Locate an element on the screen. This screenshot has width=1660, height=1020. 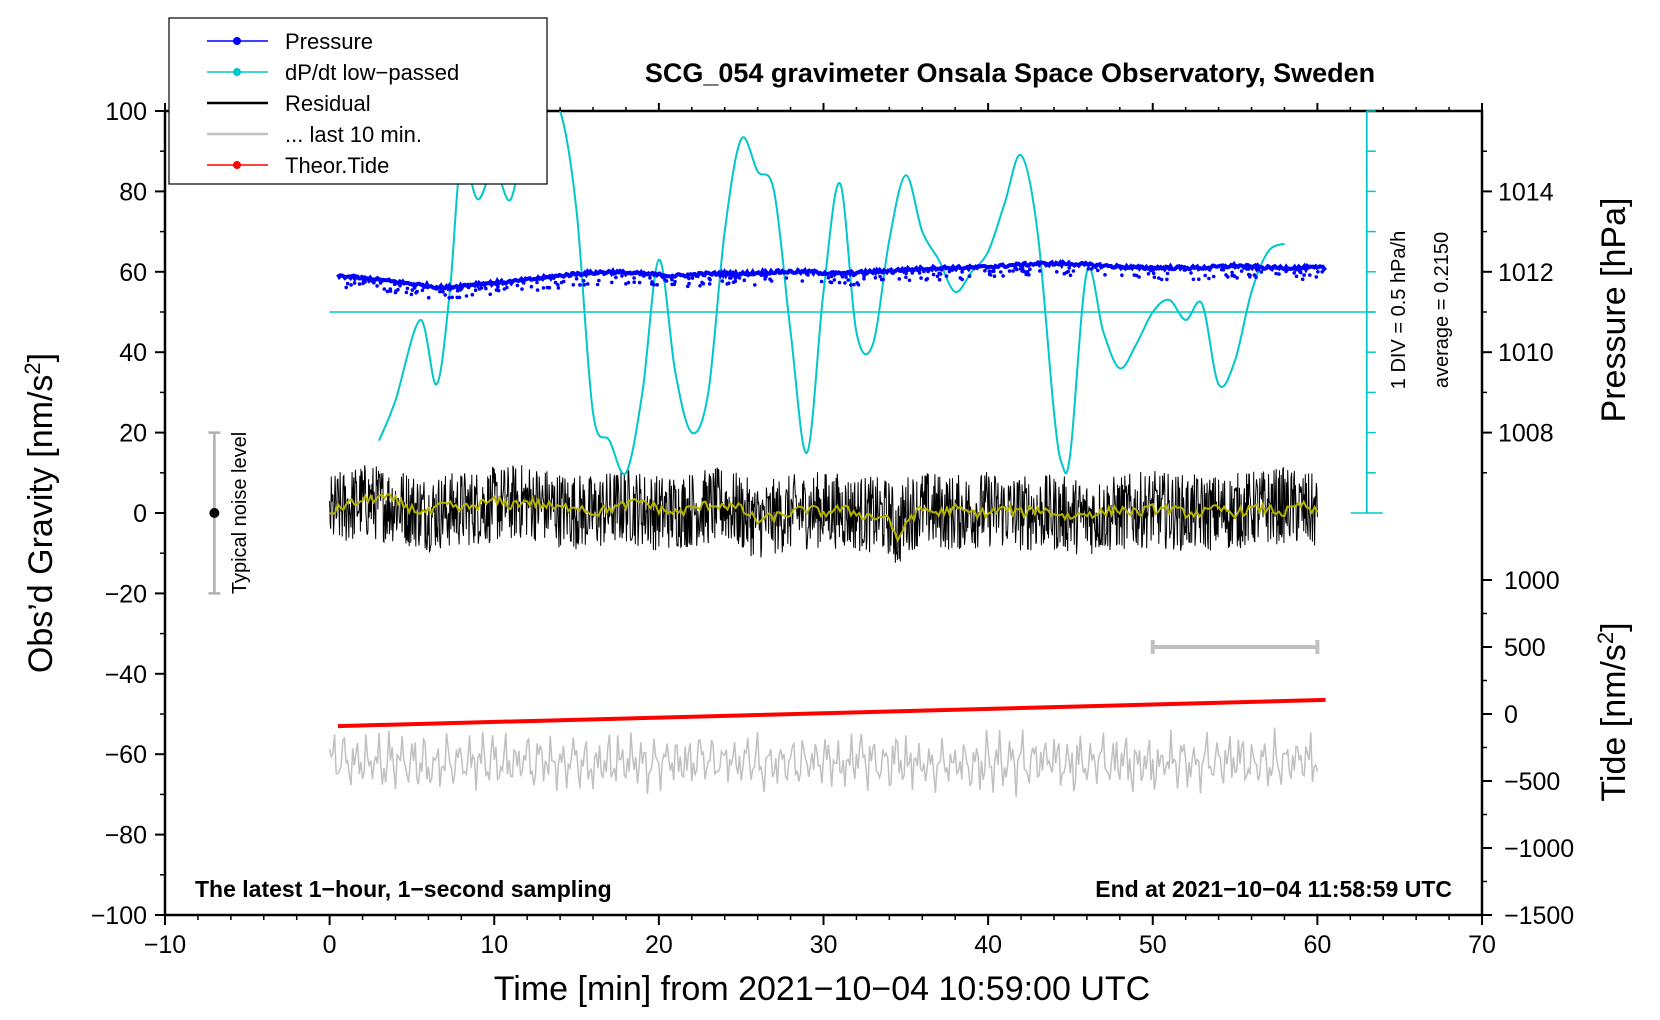
tide-series-layer is located at coordinates (831, 713).